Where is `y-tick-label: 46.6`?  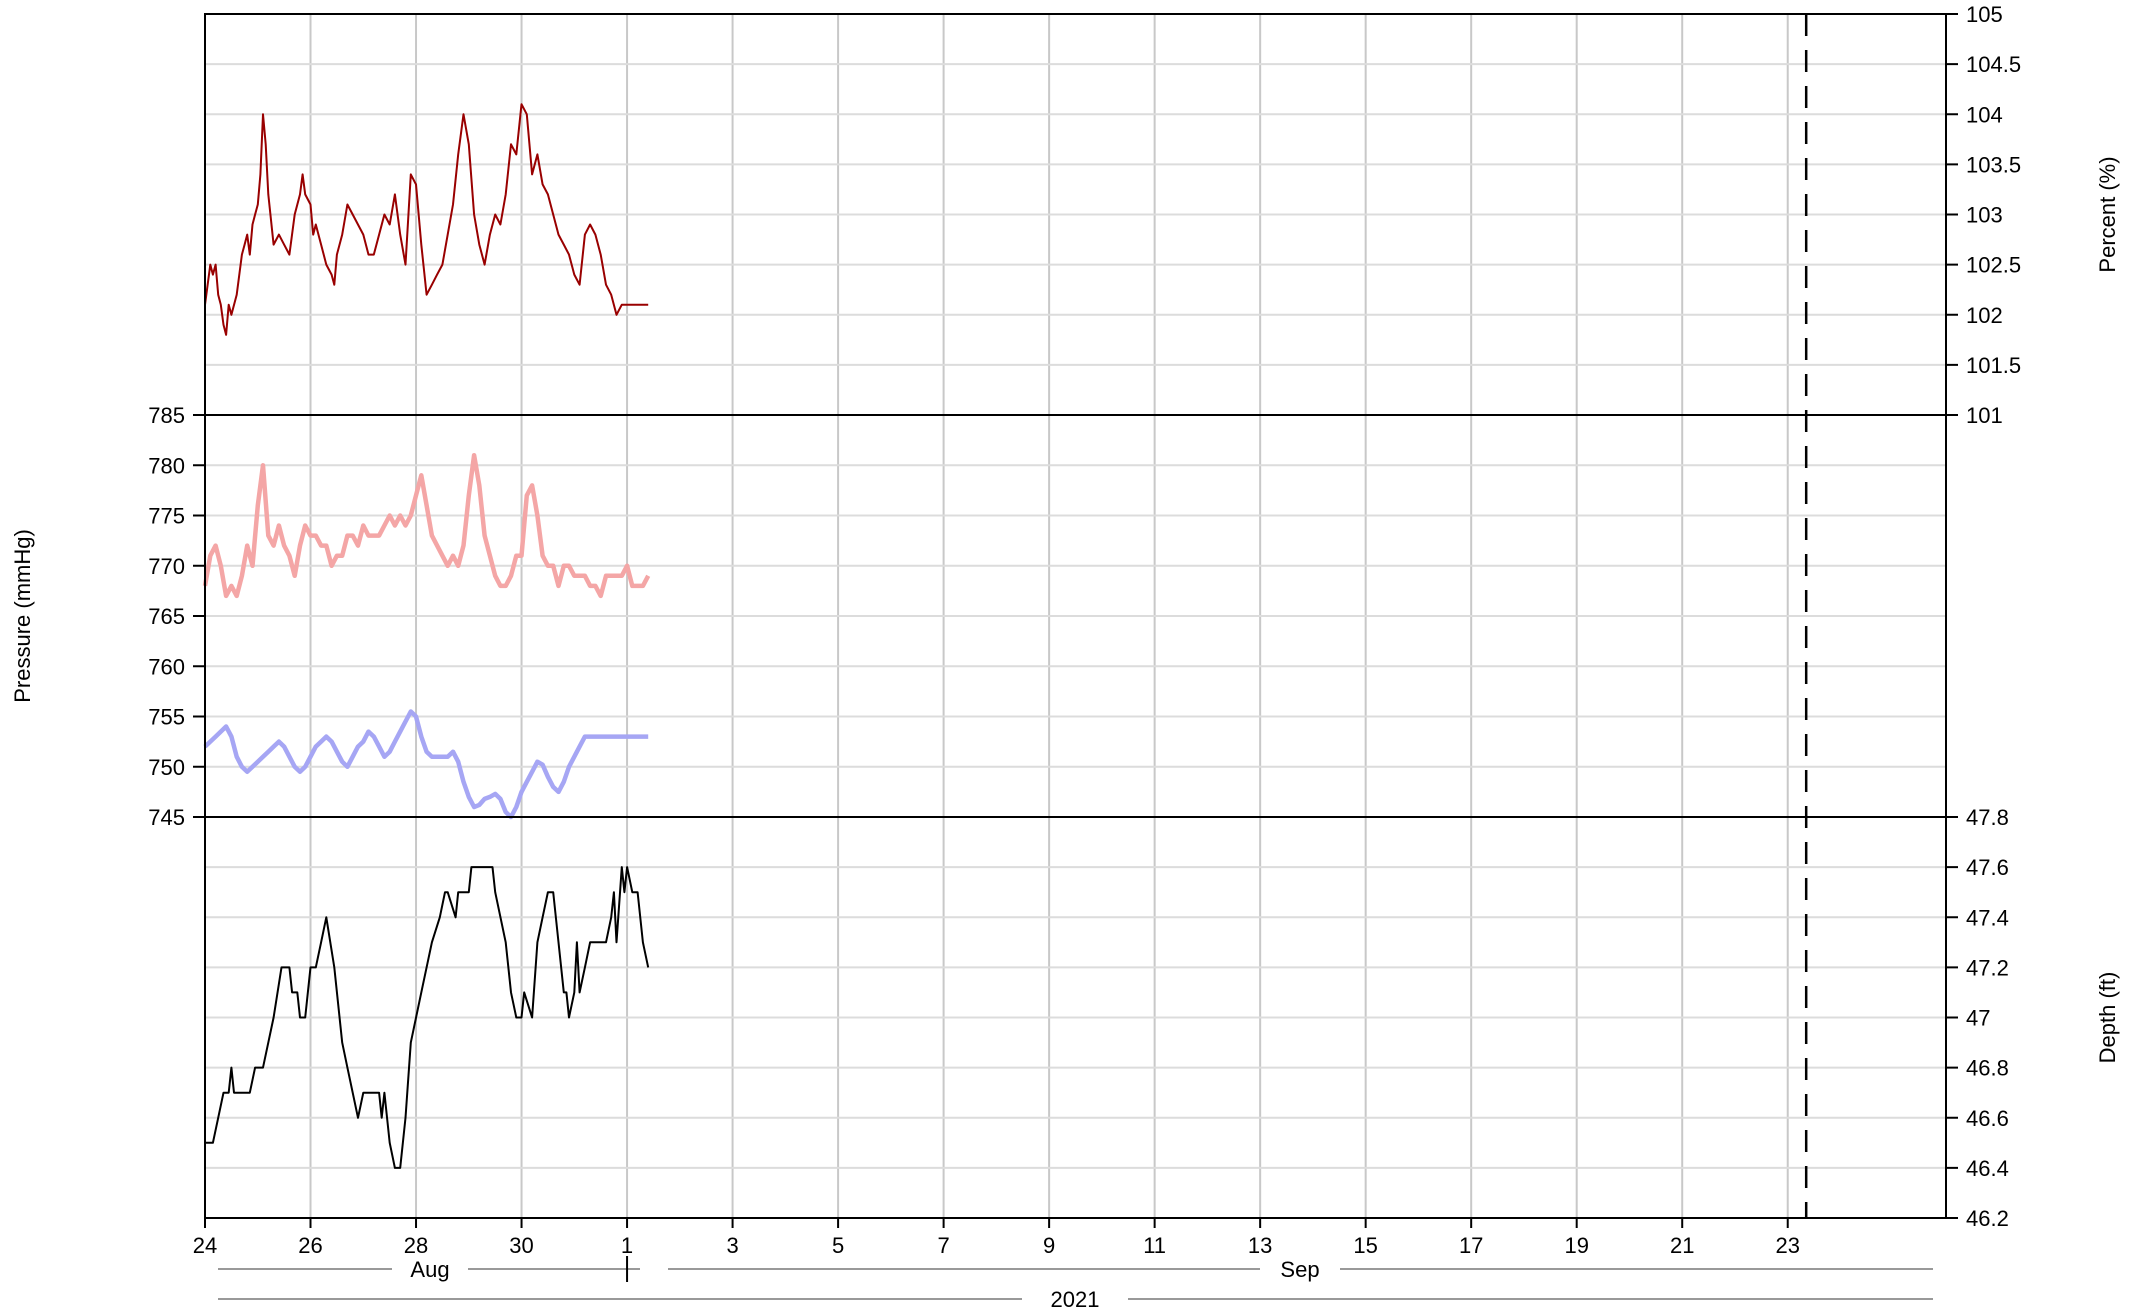 y-tick-label: 46.6 is located at coordinates (1987, 1118).